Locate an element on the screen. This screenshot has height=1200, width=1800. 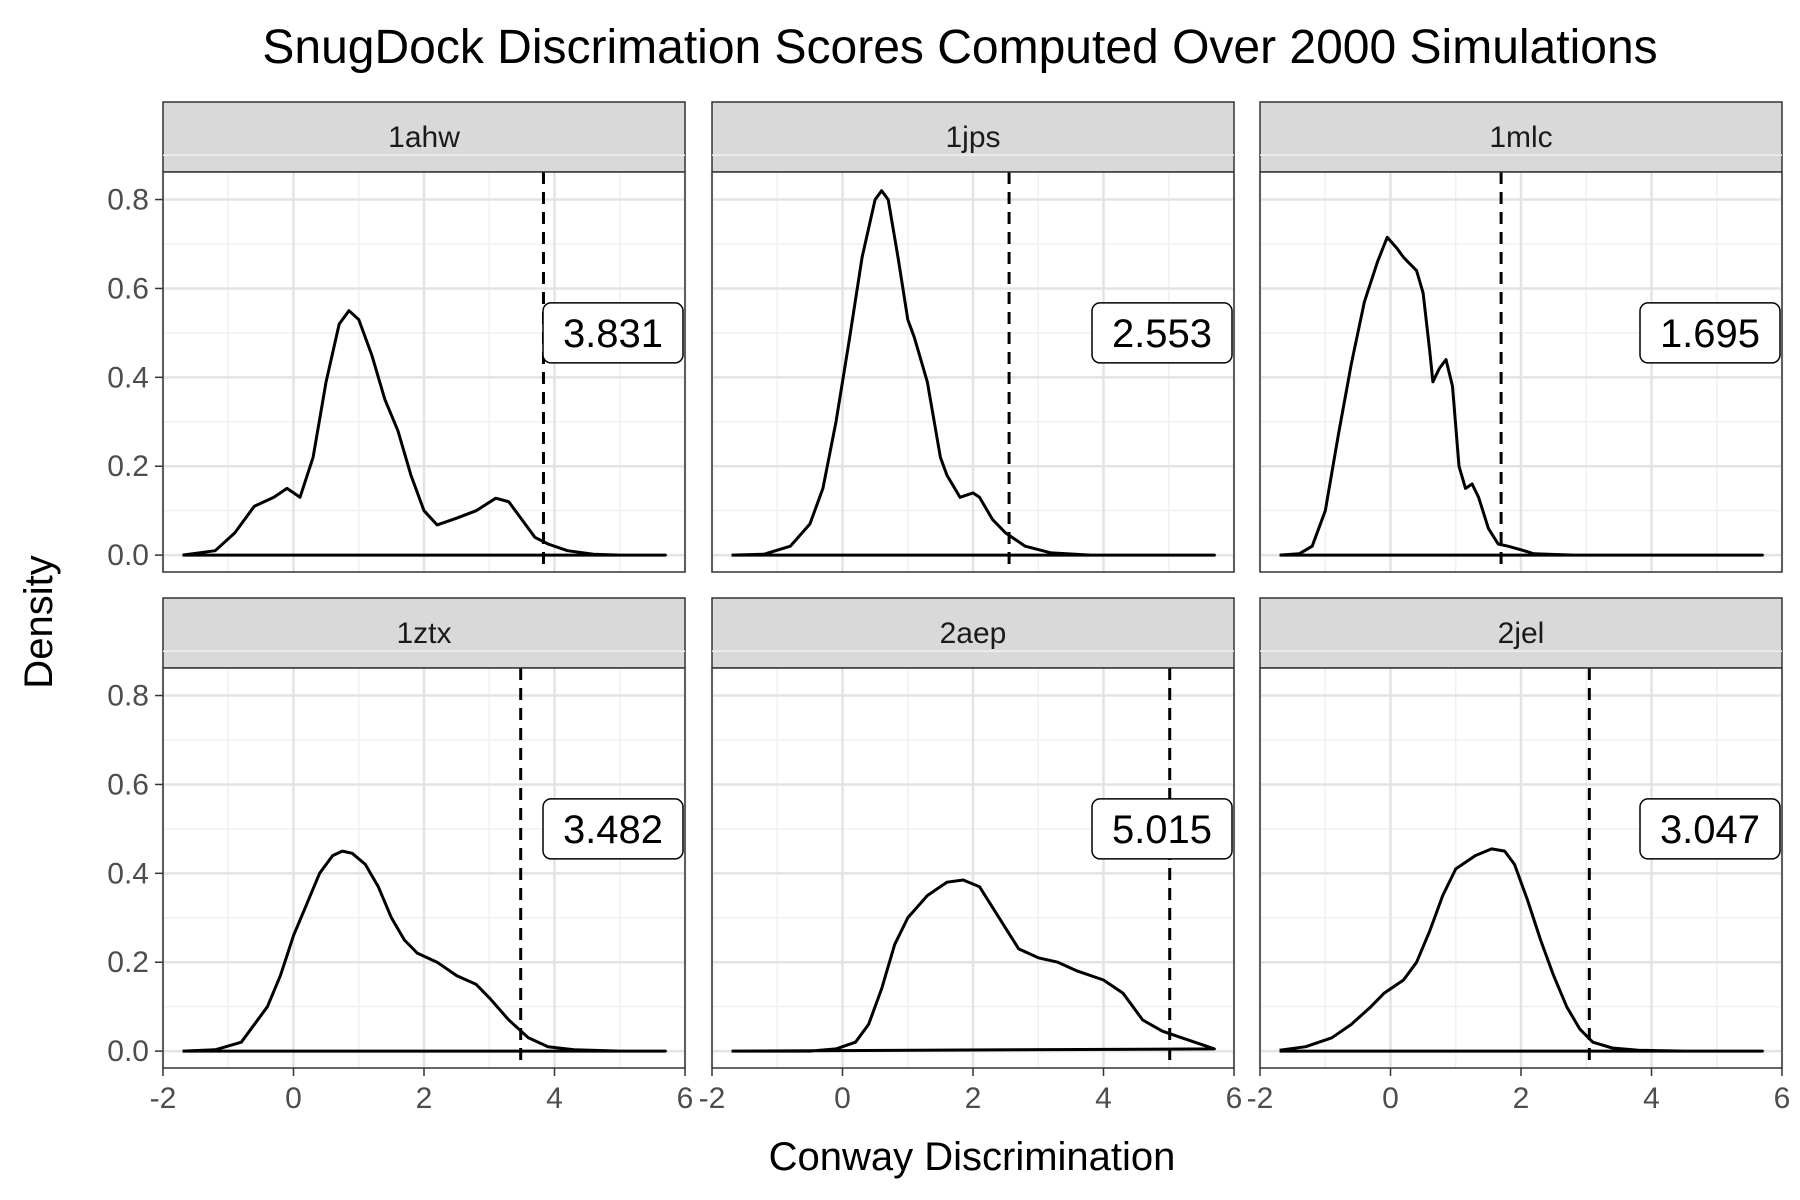
value-label: 5.015 is located at coordinates (1162, 830).